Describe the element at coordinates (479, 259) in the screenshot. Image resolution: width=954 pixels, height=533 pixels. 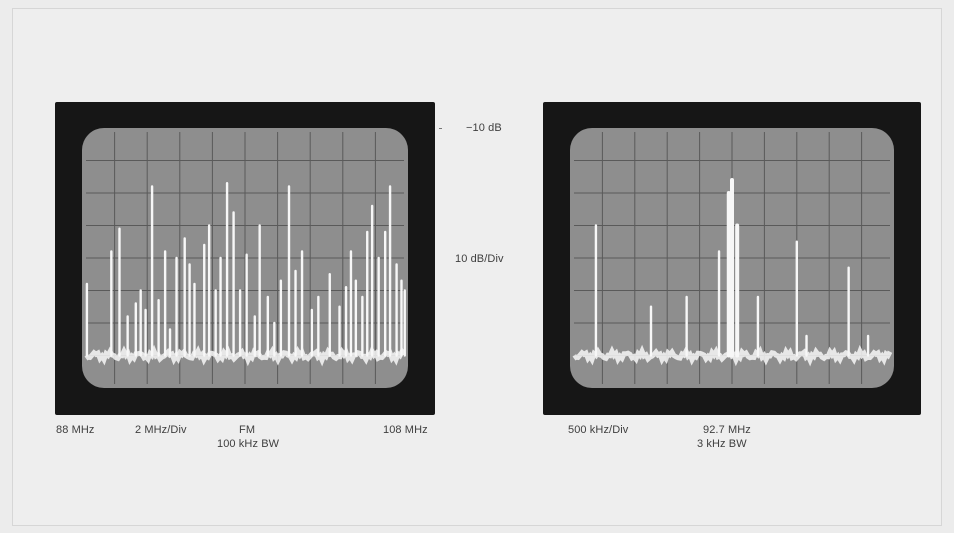
I see `vertical-scale-label: 10 dB/Div` at that location.